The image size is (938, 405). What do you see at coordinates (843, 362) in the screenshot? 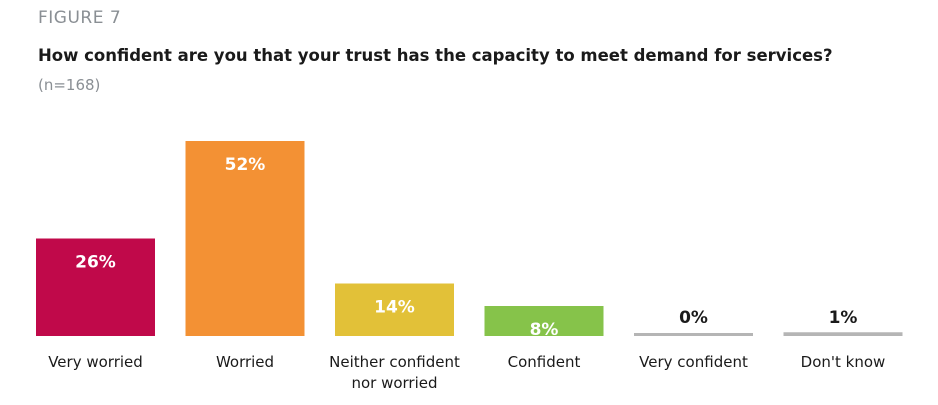
I see `category-label: Don't know` at bounding box center [843, 362].